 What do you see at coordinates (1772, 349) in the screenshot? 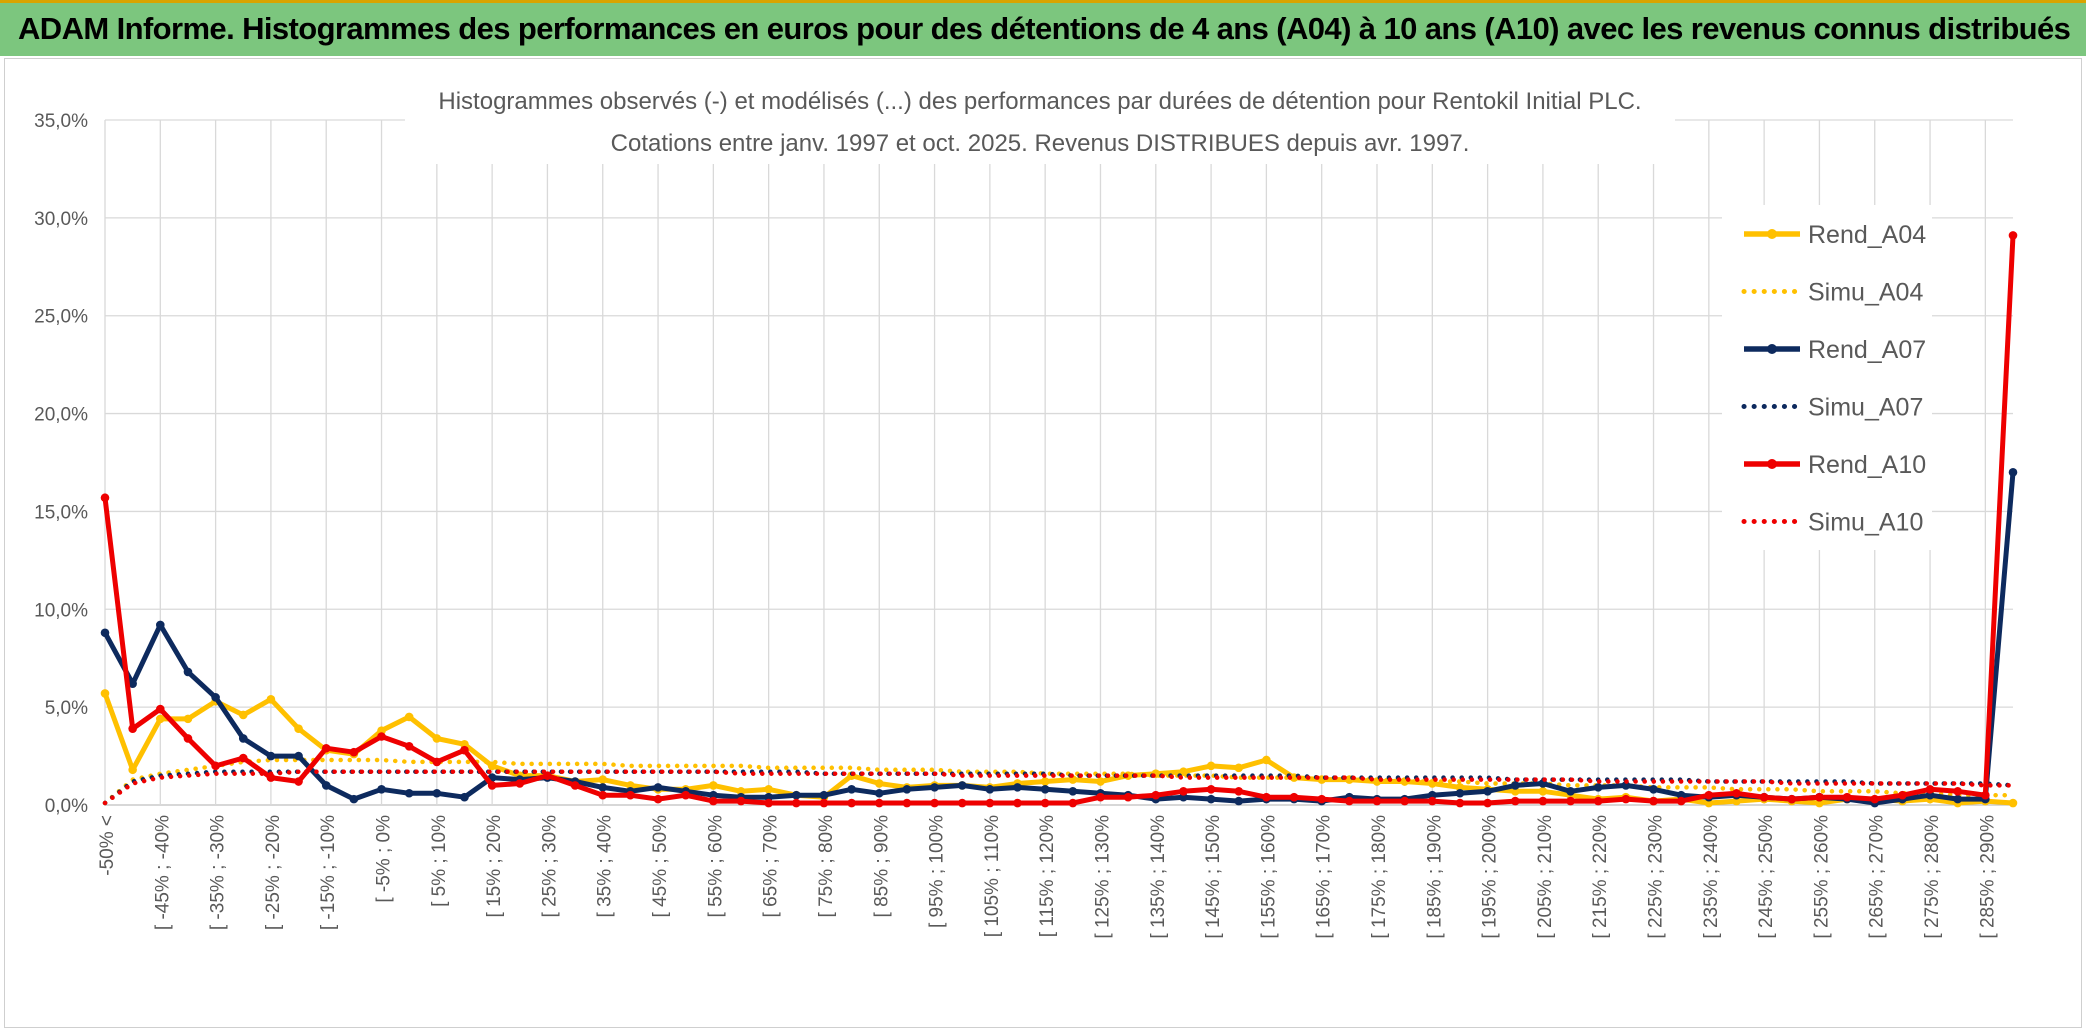
I see `legend-marker-Rend_A07` at bounding box center [1772, 349].